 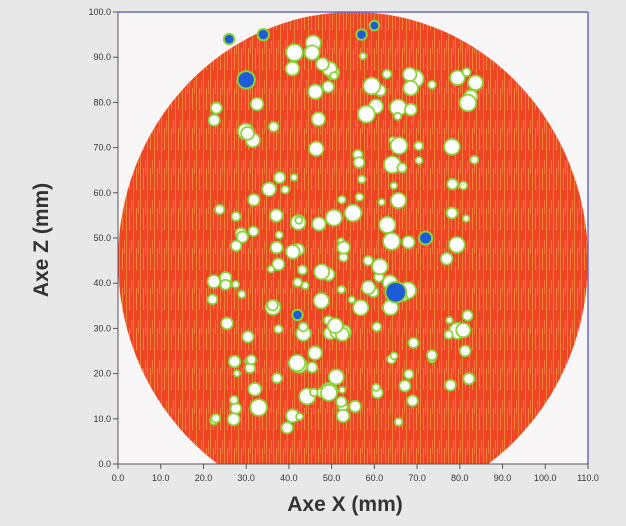 I want to click on y-tick-label: 70.0, so click(x=102, y=148).